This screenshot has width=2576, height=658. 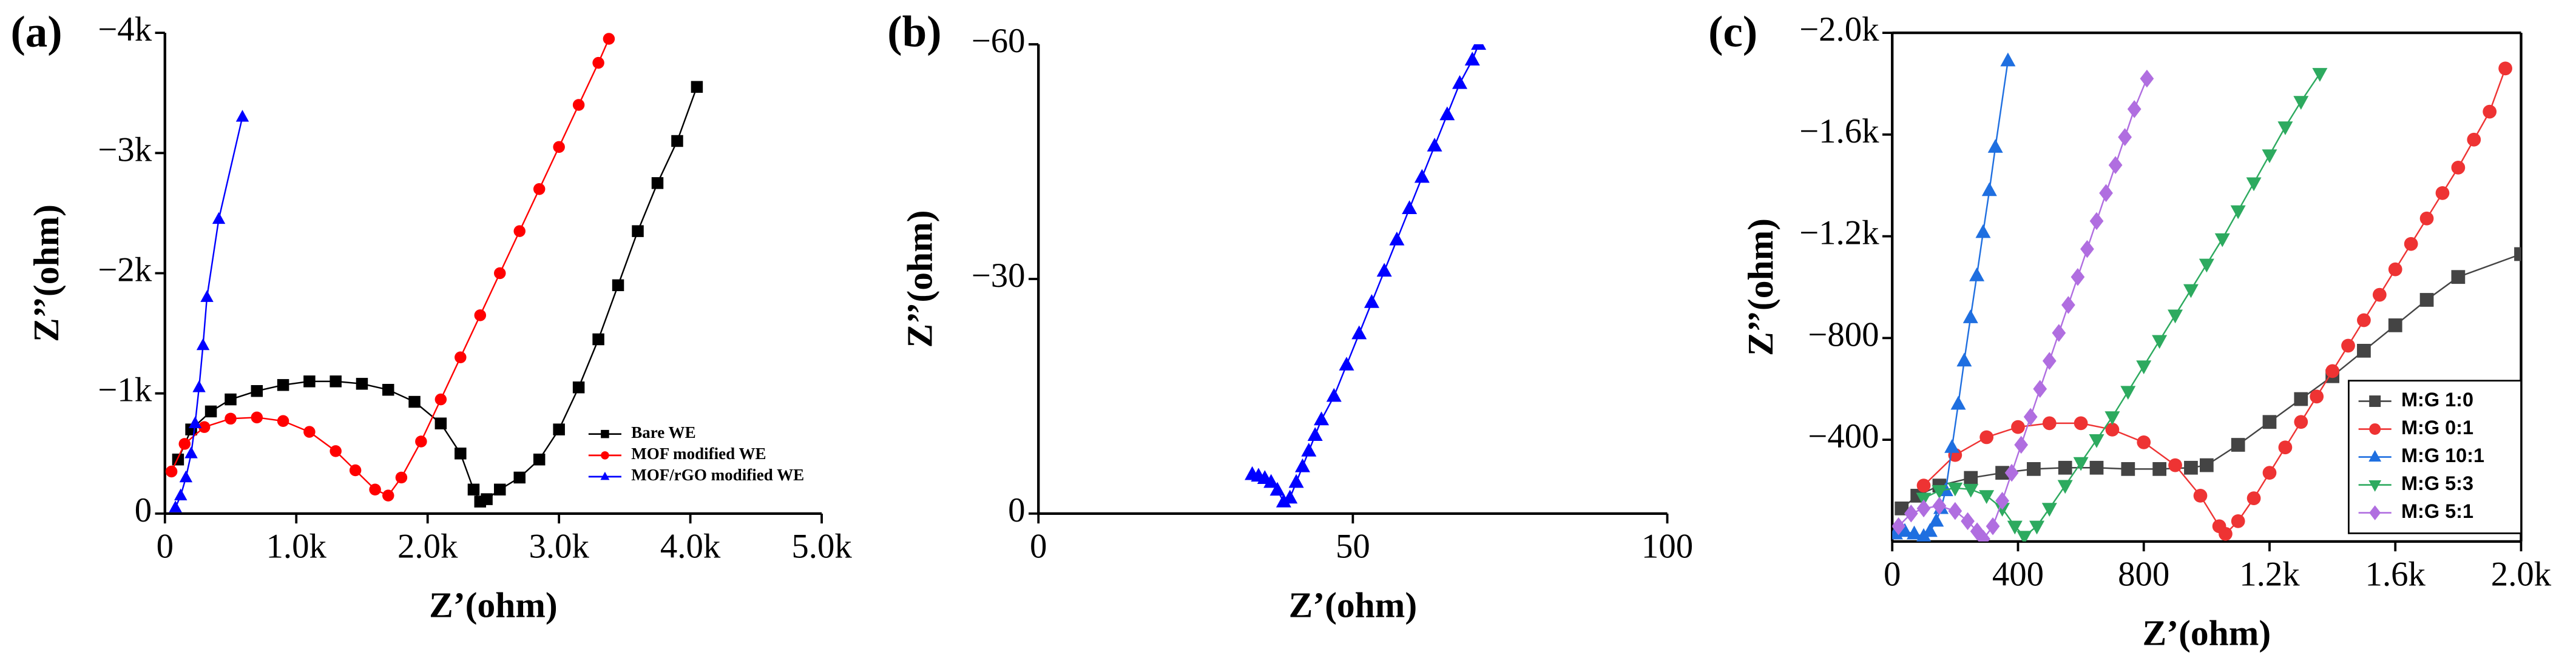 I want to click on y-tick-label: −400, so click(x=1843, y=436).